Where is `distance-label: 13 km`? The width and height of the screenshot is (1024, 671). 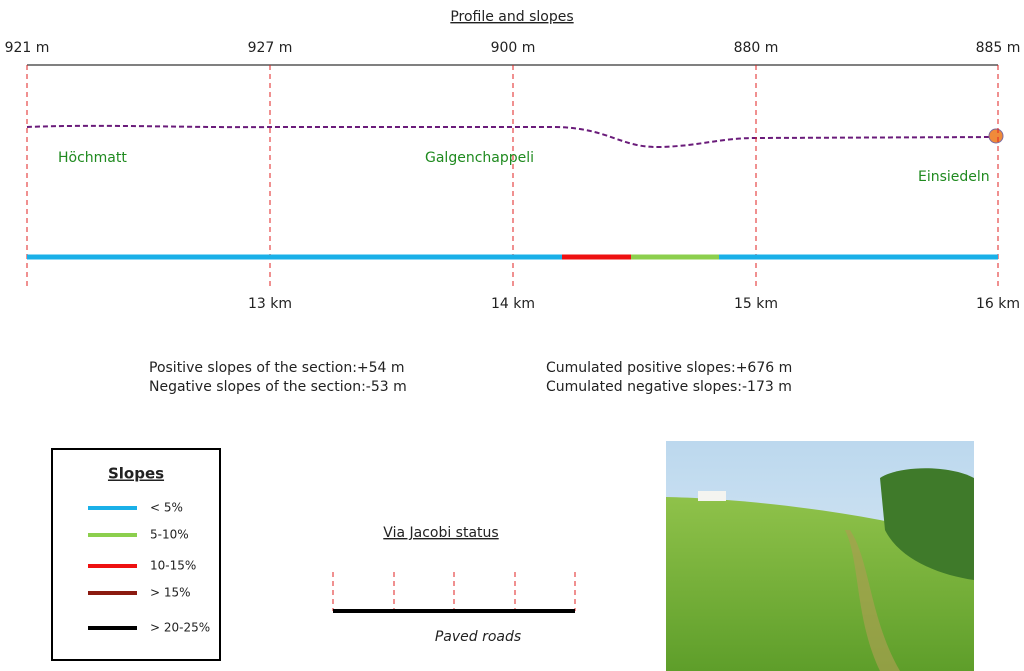 distance-label: 13 km is located at coordinates (270, 304).